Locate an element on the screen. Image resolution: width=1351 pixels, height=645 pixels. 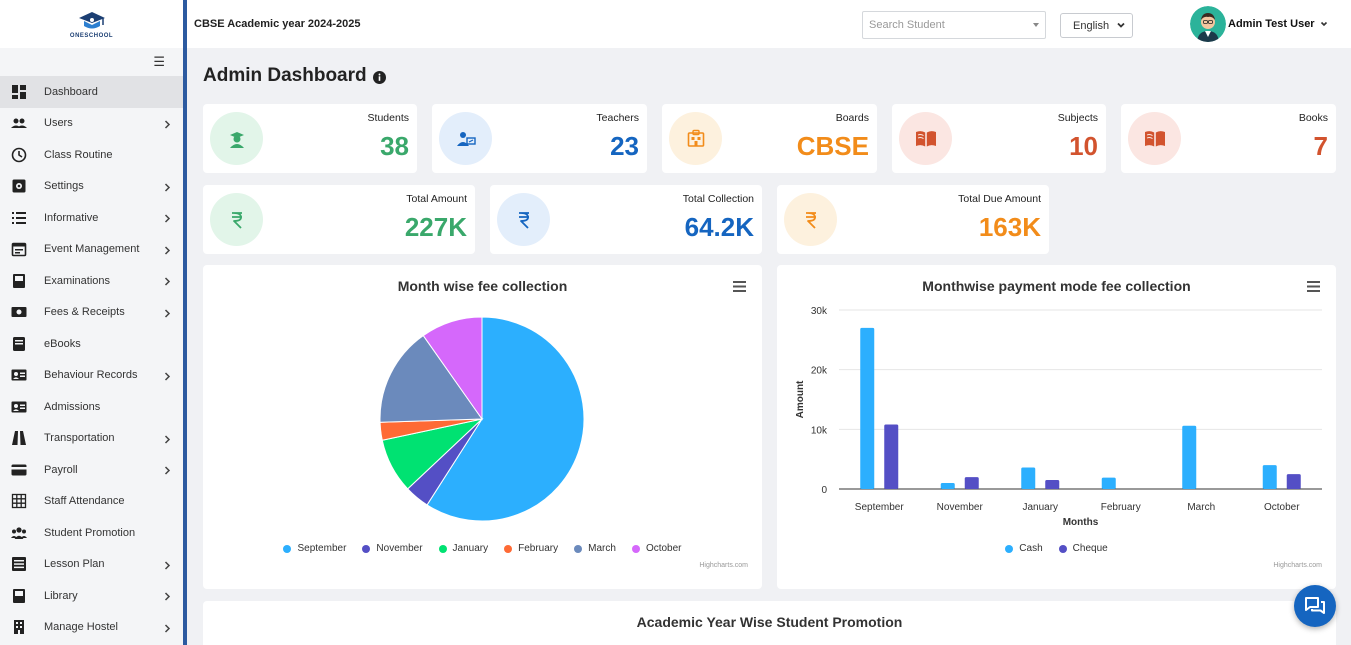
total-collection-stat-card: Total Collection 64.2K is located at coordinates (626, 219).